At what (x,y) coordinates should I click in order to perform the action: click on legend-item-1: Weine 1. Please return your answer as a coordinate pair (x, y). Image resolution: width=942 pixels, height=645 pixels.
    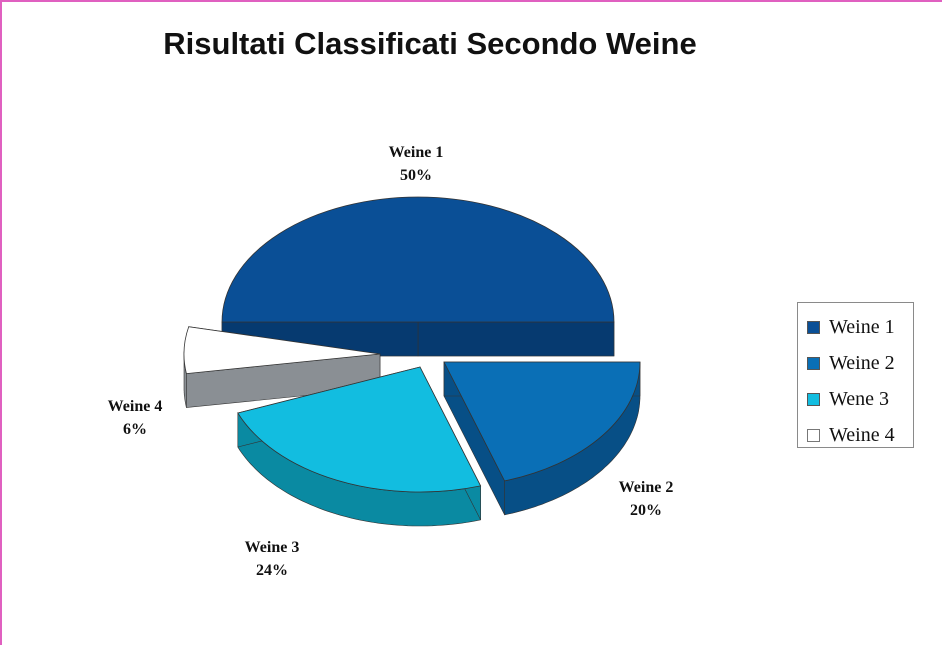
    Looking at the image, I should click on (855, 327).